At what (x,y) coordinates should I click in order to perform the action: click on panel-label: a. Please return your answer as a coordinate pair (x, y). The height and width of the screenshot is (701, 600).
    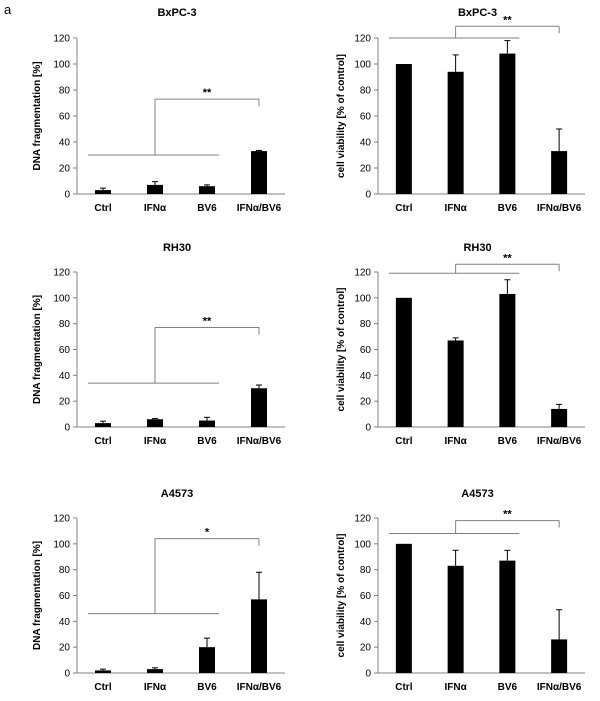
    Looking at the image, I should click on (8, 9).